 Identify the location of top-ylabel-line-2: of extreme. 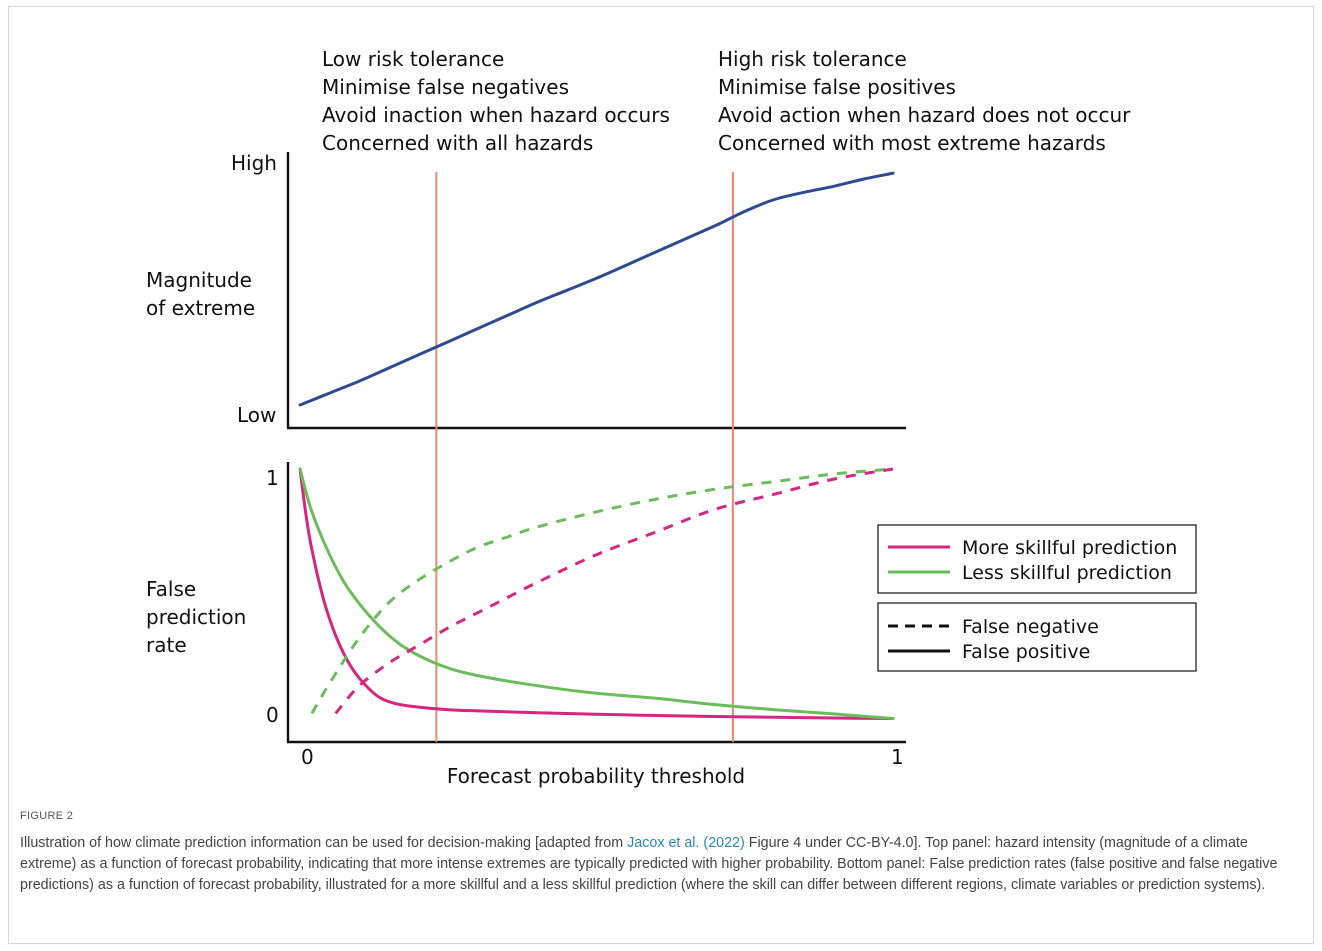
(200, 308).